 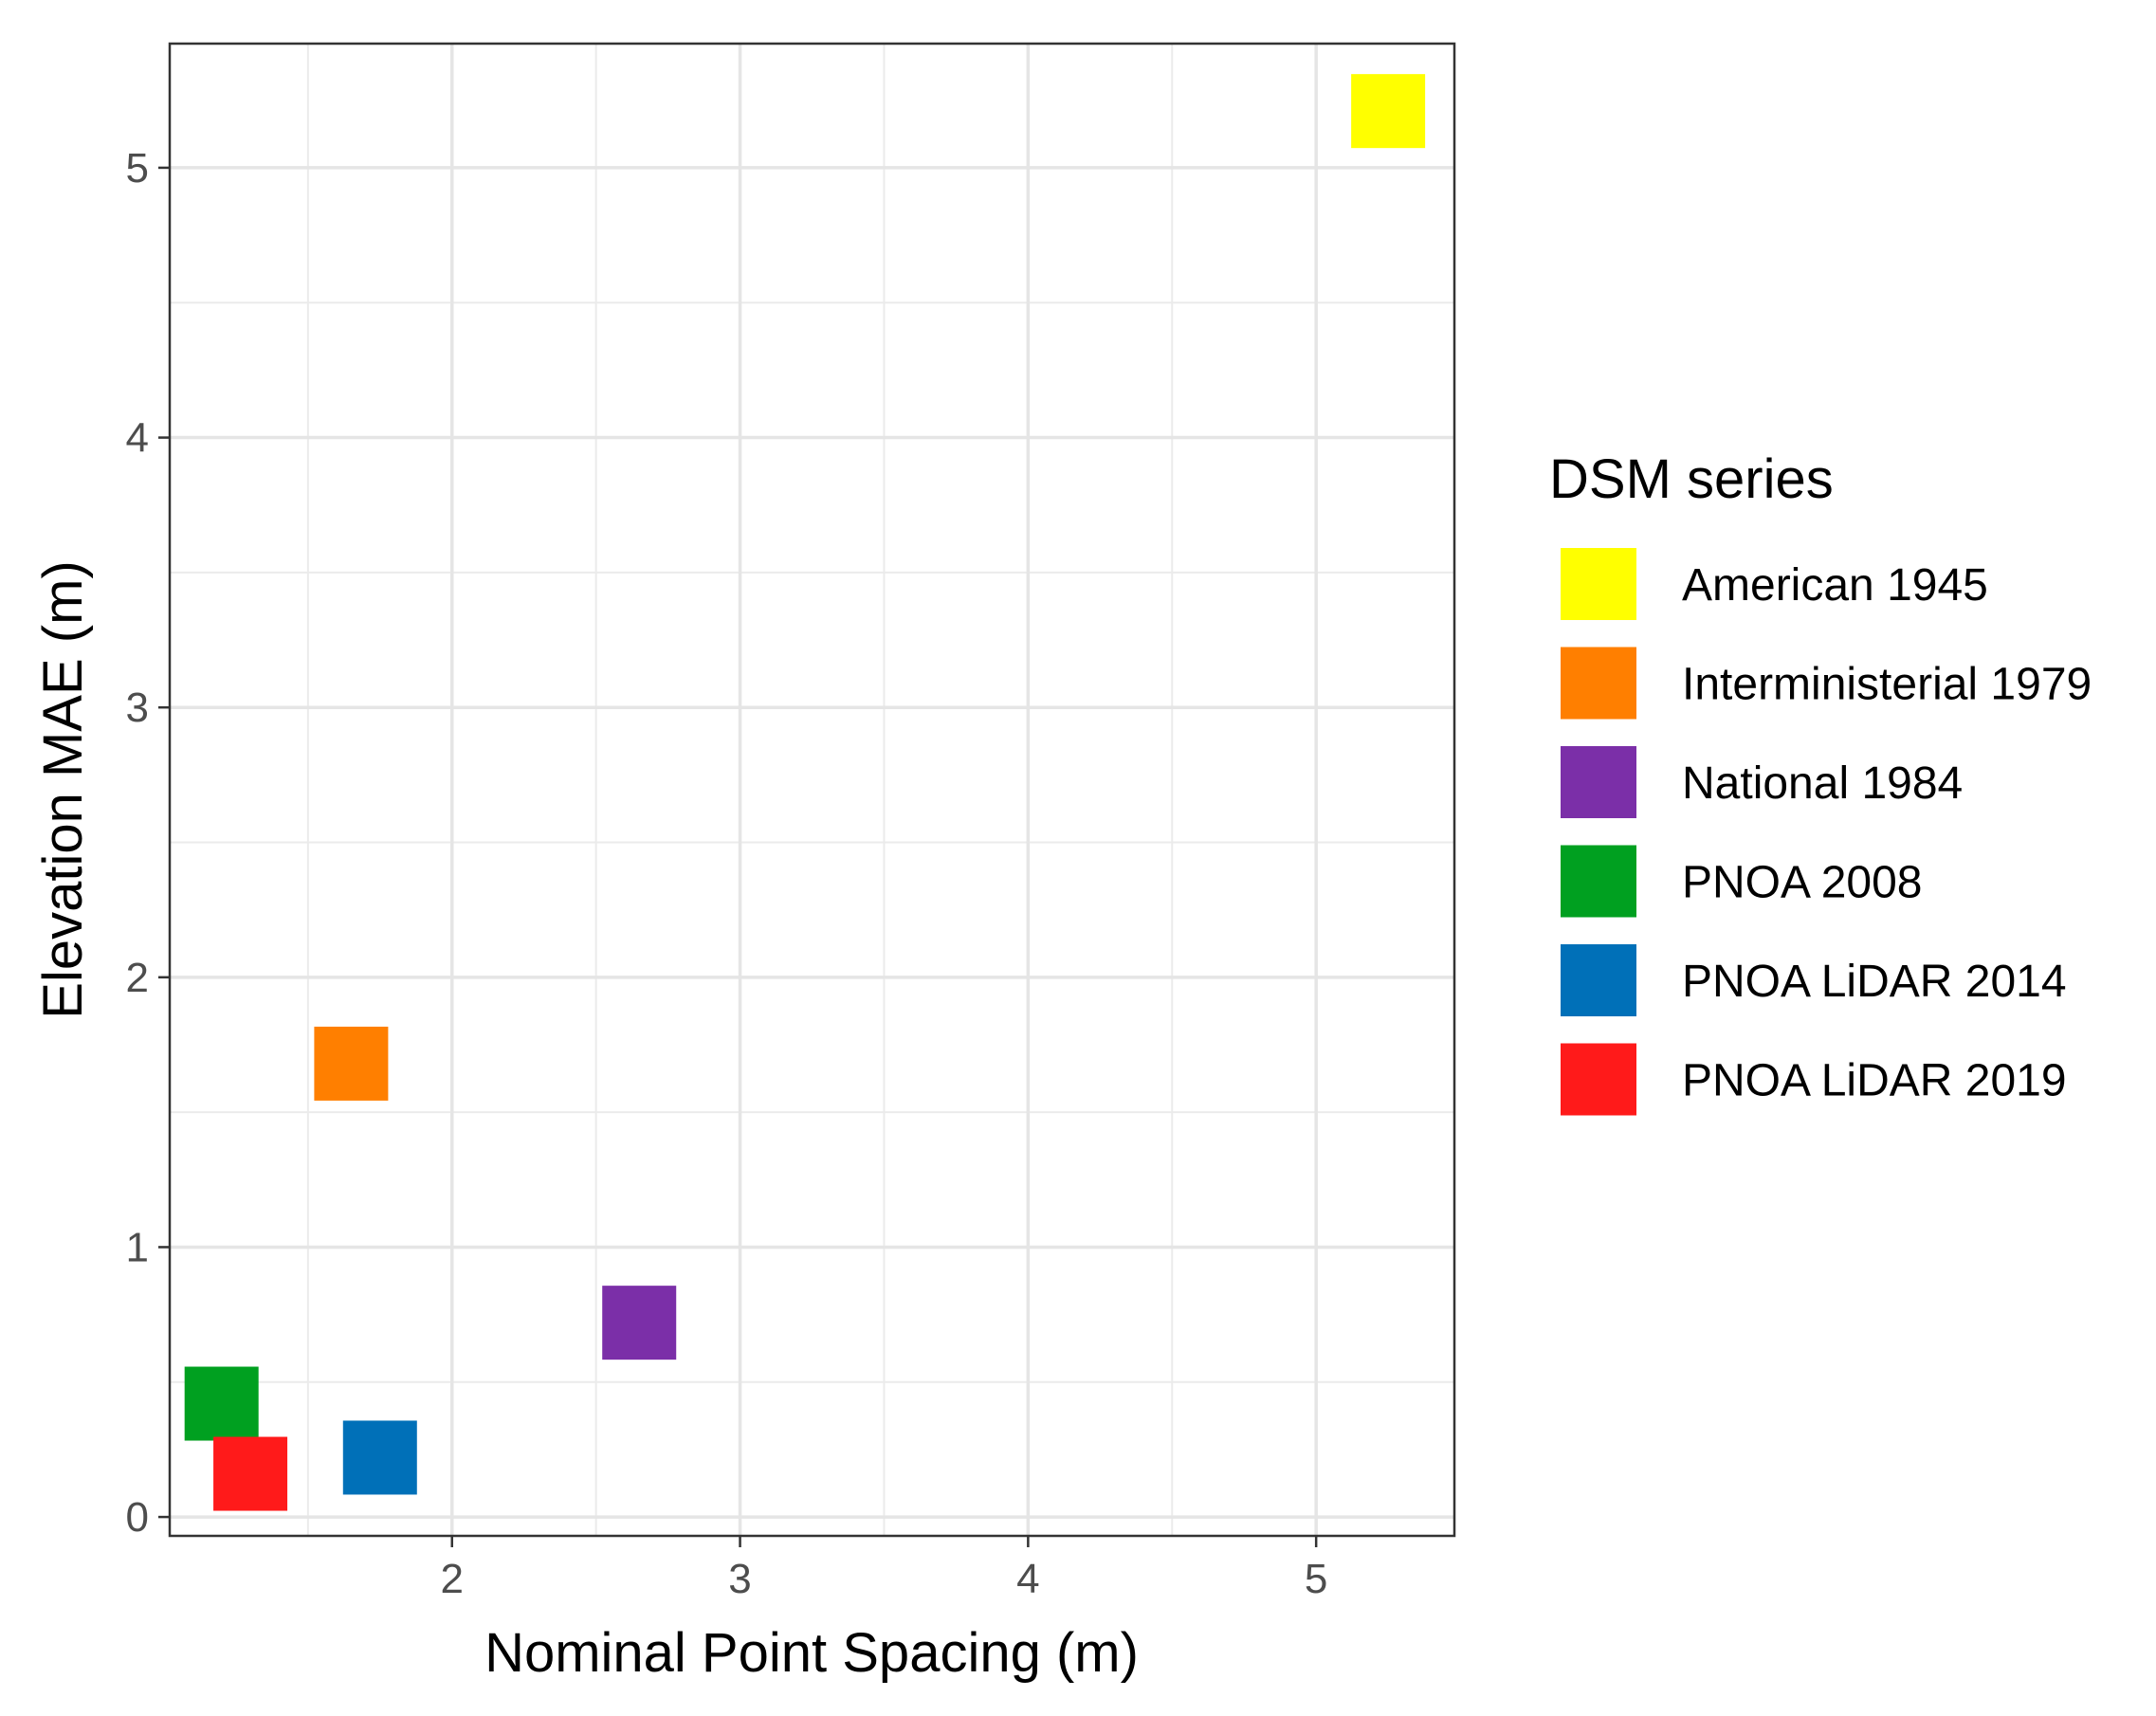 I want to click on x-tick-label: 4, so click(x=1028, y=1579).